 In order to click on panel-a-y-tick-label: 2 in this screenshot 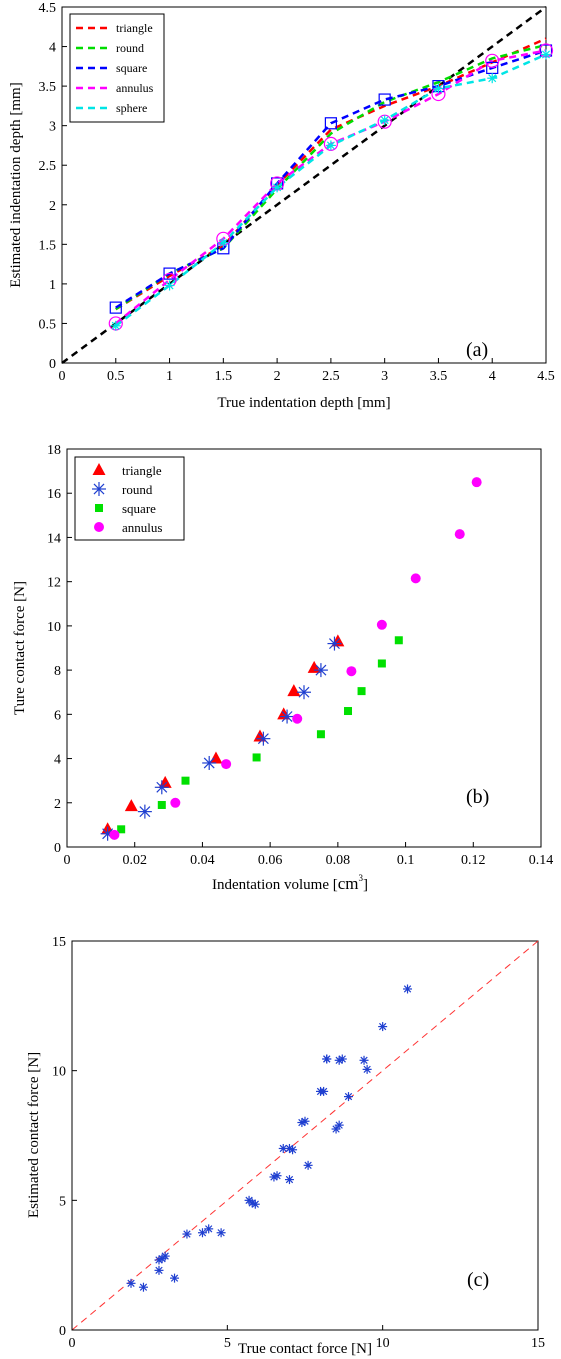, I will do `click(52, 206)`.